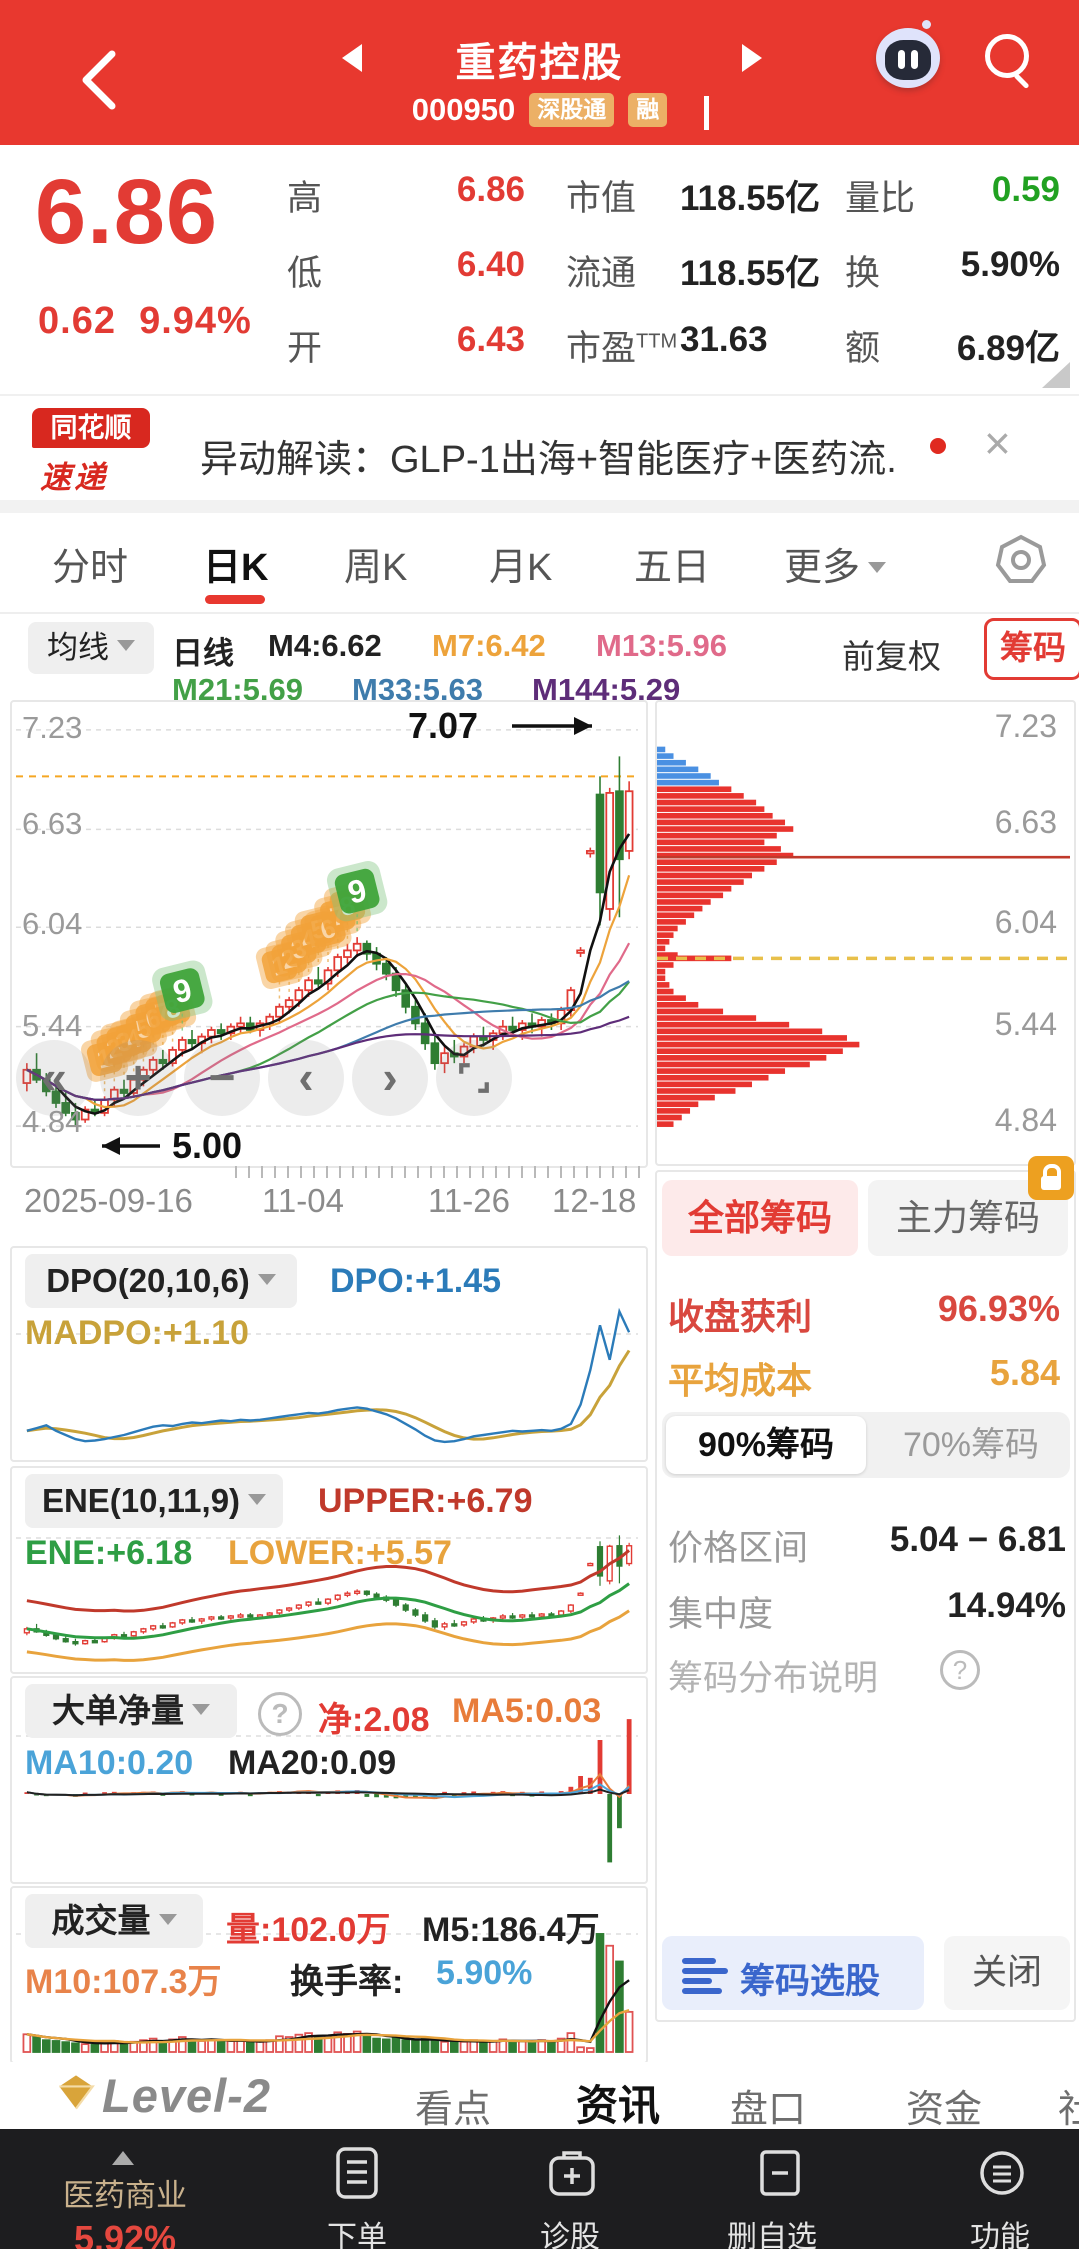 This screenshot has width=1079, height=2249. Describe the element at coordinates (780, 2173) in the screenshot. I see `remove-watchlist-icon` at that location.